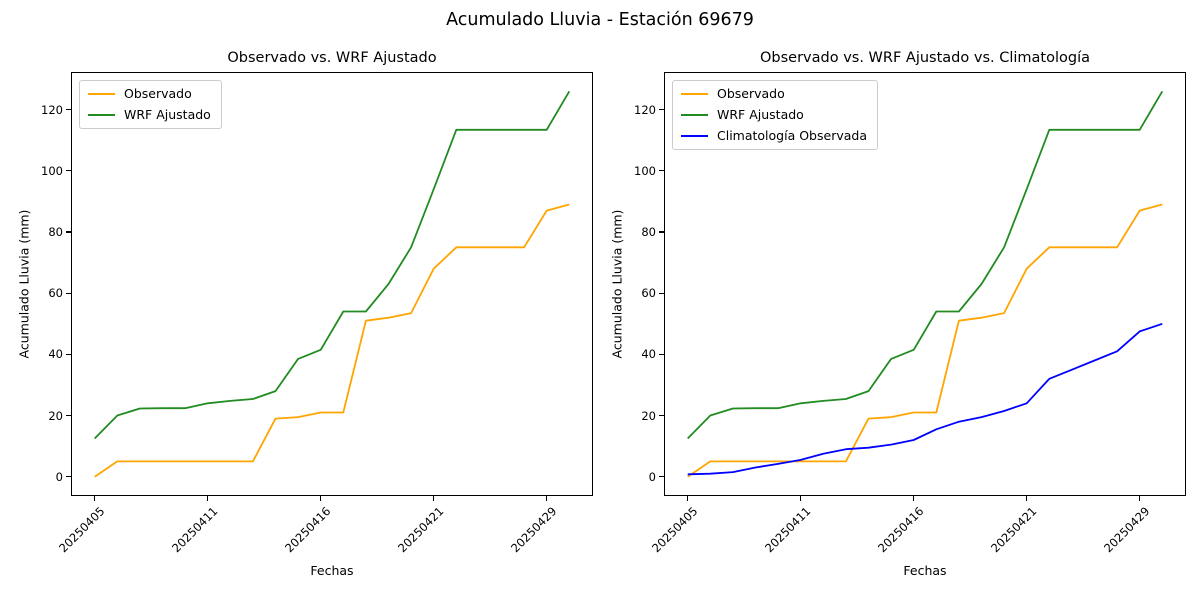  I want to click on figure-title: Acumulado Lluvia - Estación 69679, so click(600, 20).